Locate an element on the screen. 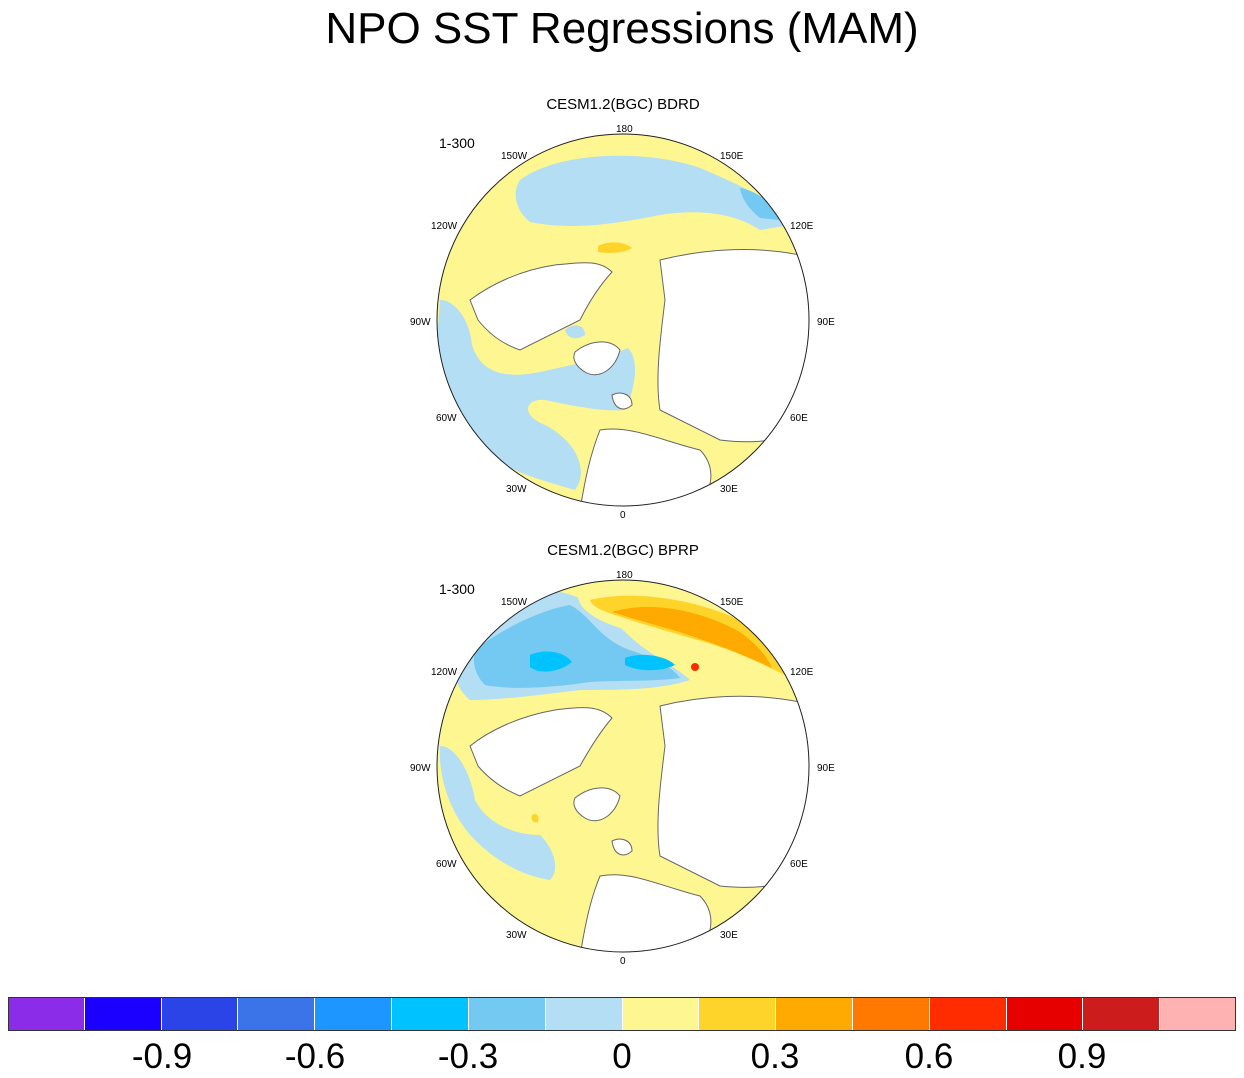  colorbar-tick: 0.3 is located at coordinates (775, 1056).